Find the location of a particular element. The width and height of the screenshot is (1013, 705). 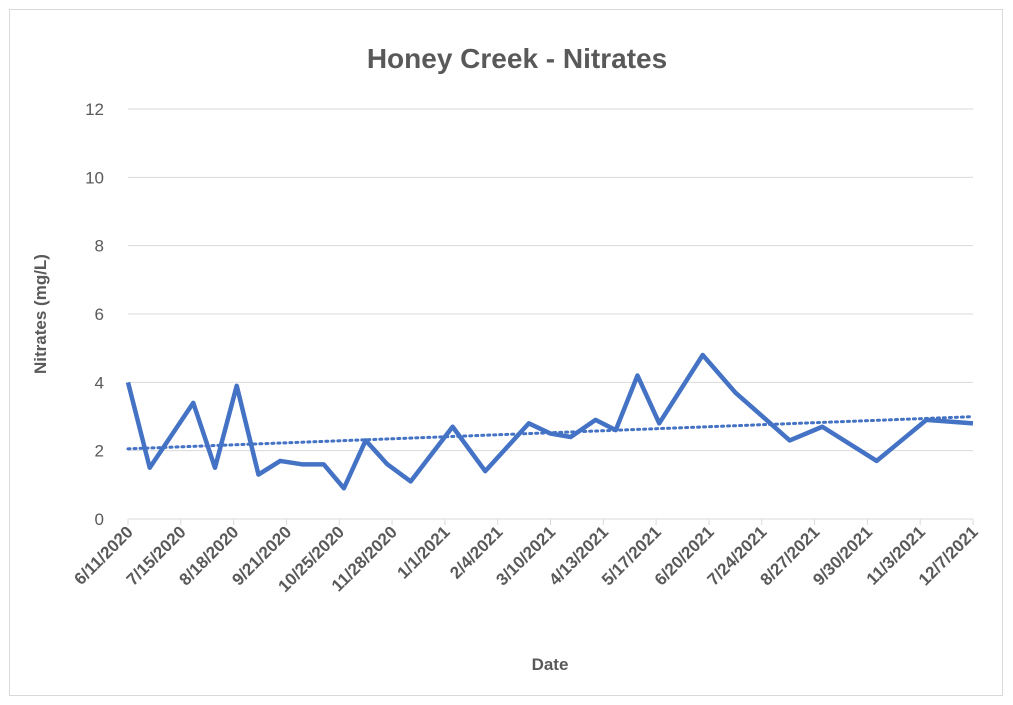

y-tick-label: 4 is located at coordinates (99, 382).